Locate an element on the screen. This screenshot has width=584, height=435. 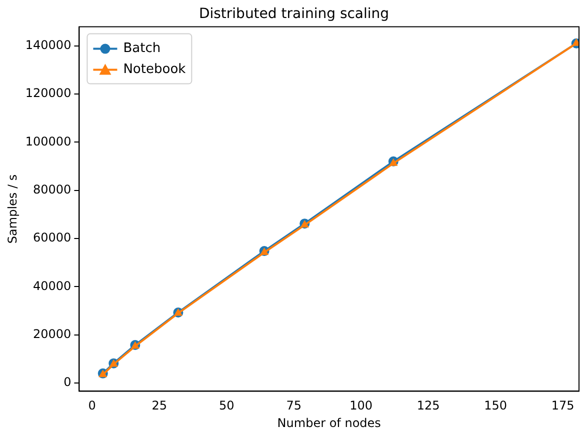
legend-label: Batch is located at coordinates (142, 48).